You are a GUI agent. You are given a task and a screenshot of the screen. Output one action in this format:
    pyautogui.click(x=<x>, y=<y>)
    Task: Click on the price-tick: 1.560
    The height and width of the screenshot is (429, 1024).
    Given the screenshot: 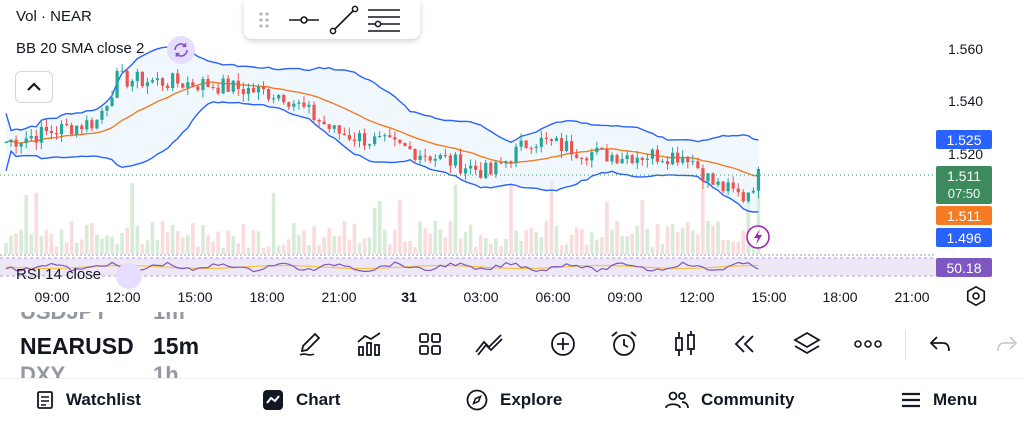 What is the action you would take?
    pyautogui.click(x=966, y=49)
    